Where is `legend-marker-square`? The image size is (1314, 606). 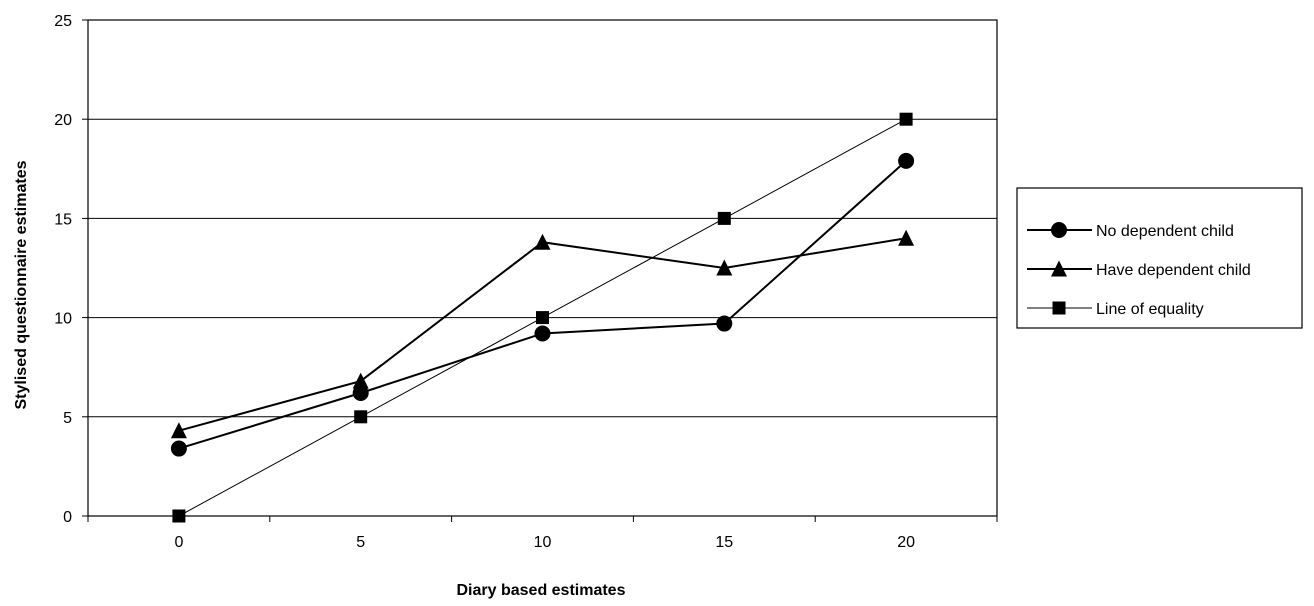
legend-marker-square is located at coordinates (1059, 308).